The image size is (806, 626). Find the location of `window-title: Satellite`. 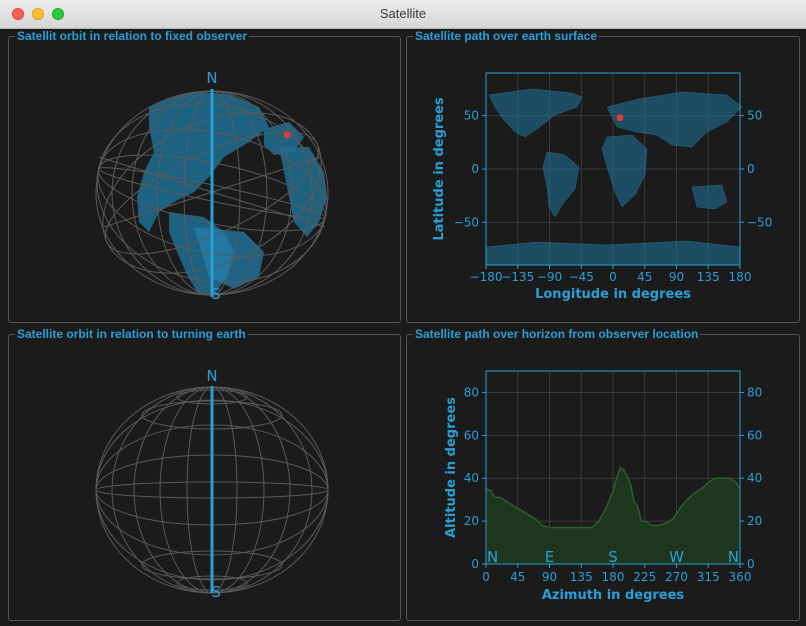

window-title: Satellite is located at coordinates (403, 13).